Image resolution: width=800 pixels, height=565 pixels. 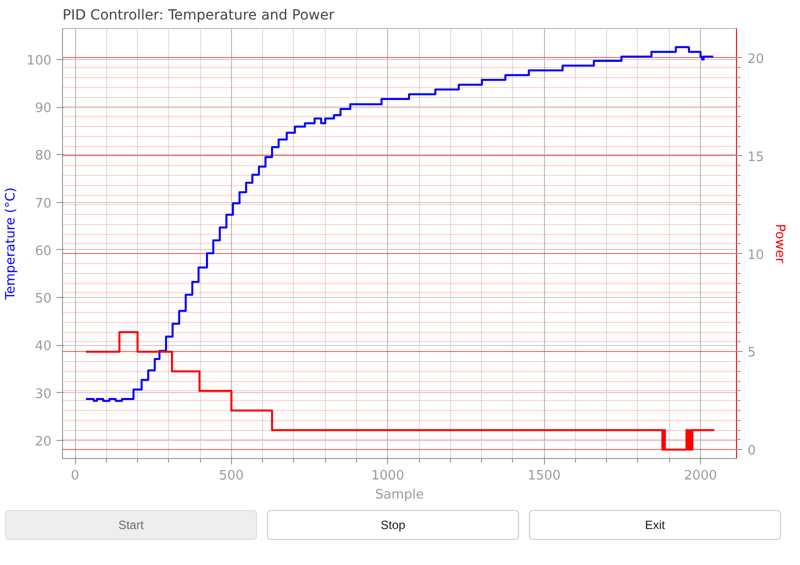 What do you see at coordinates (752, 353) in the screenshot?
I see `y2-tick-label: 5` at bounding box center [752, 353].